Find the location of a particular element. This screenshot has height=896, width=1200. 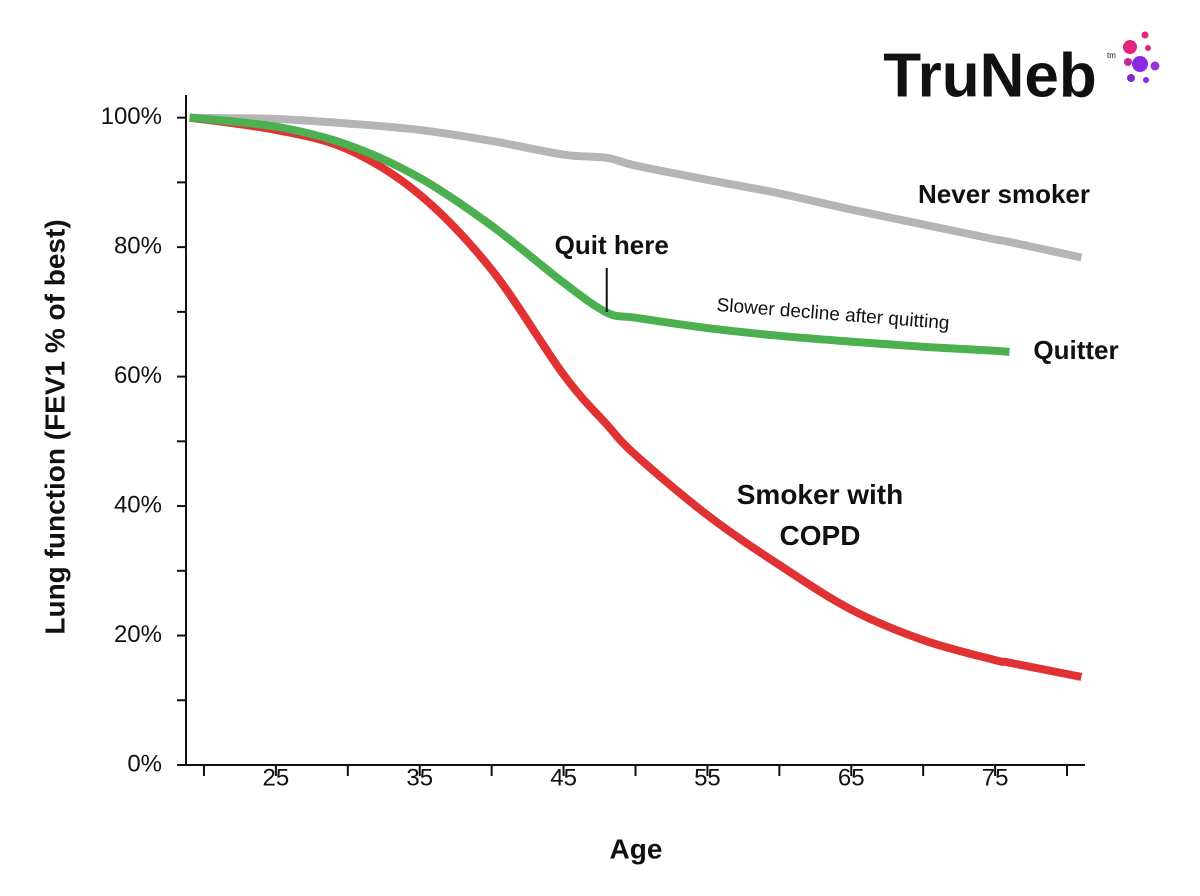

y-tick-label: 0% is located at coordinates (144, 763).